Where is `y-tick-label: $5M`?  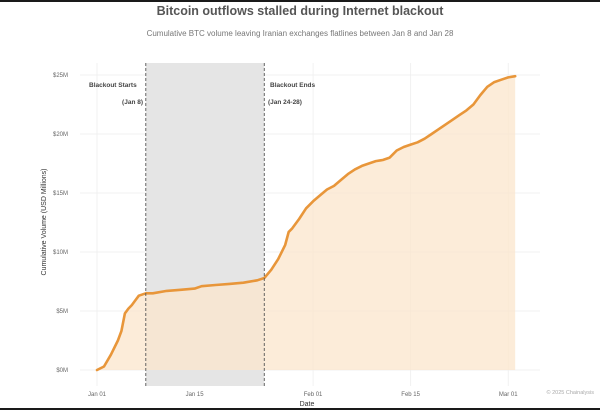 y-tick-label: $5M is located at coordinates (62, 312).